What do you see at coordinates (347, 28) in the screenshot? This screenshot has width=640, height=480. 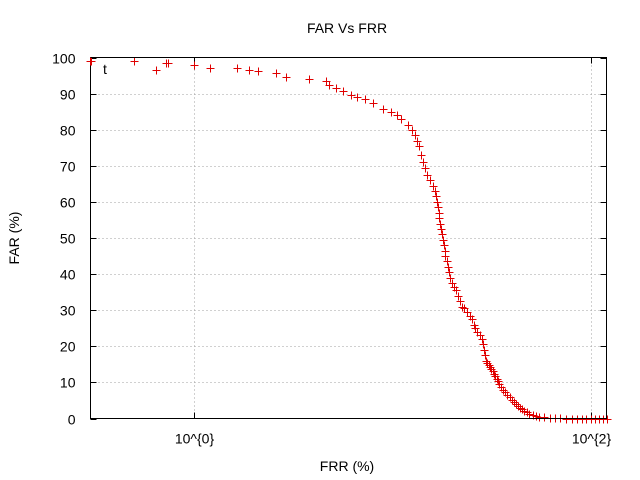 I see `chart-title: FAR Vs FRR` at bounding box center [347, 28].